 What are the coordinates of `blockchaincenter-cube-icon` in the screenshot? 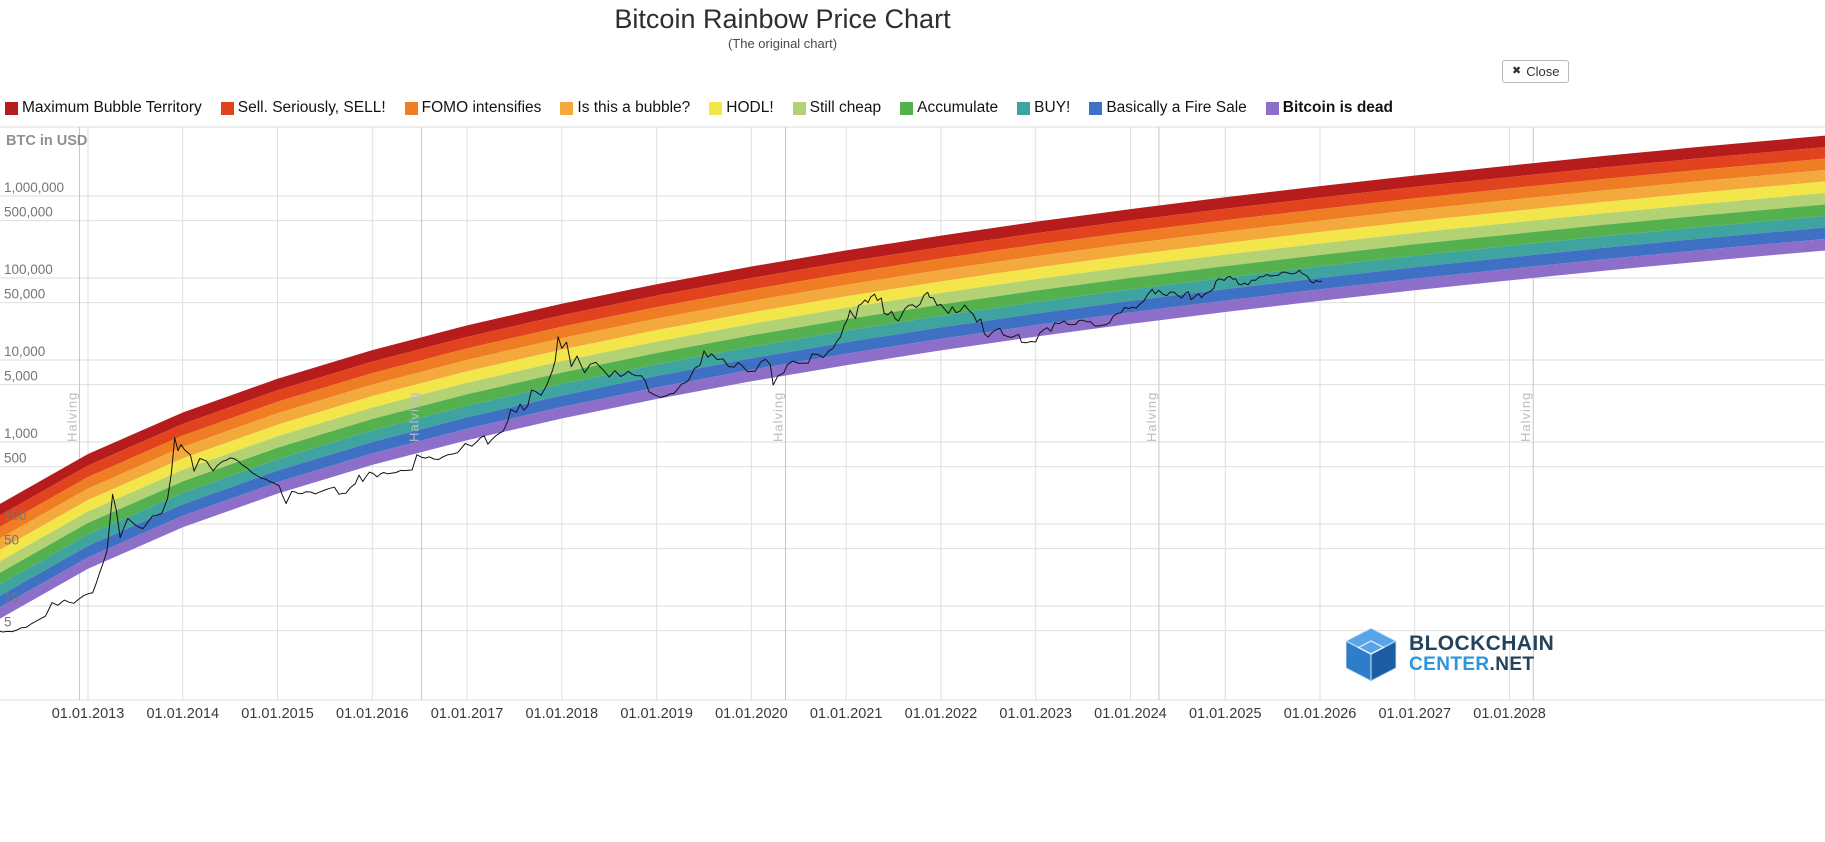 It's located at (1371, 654).